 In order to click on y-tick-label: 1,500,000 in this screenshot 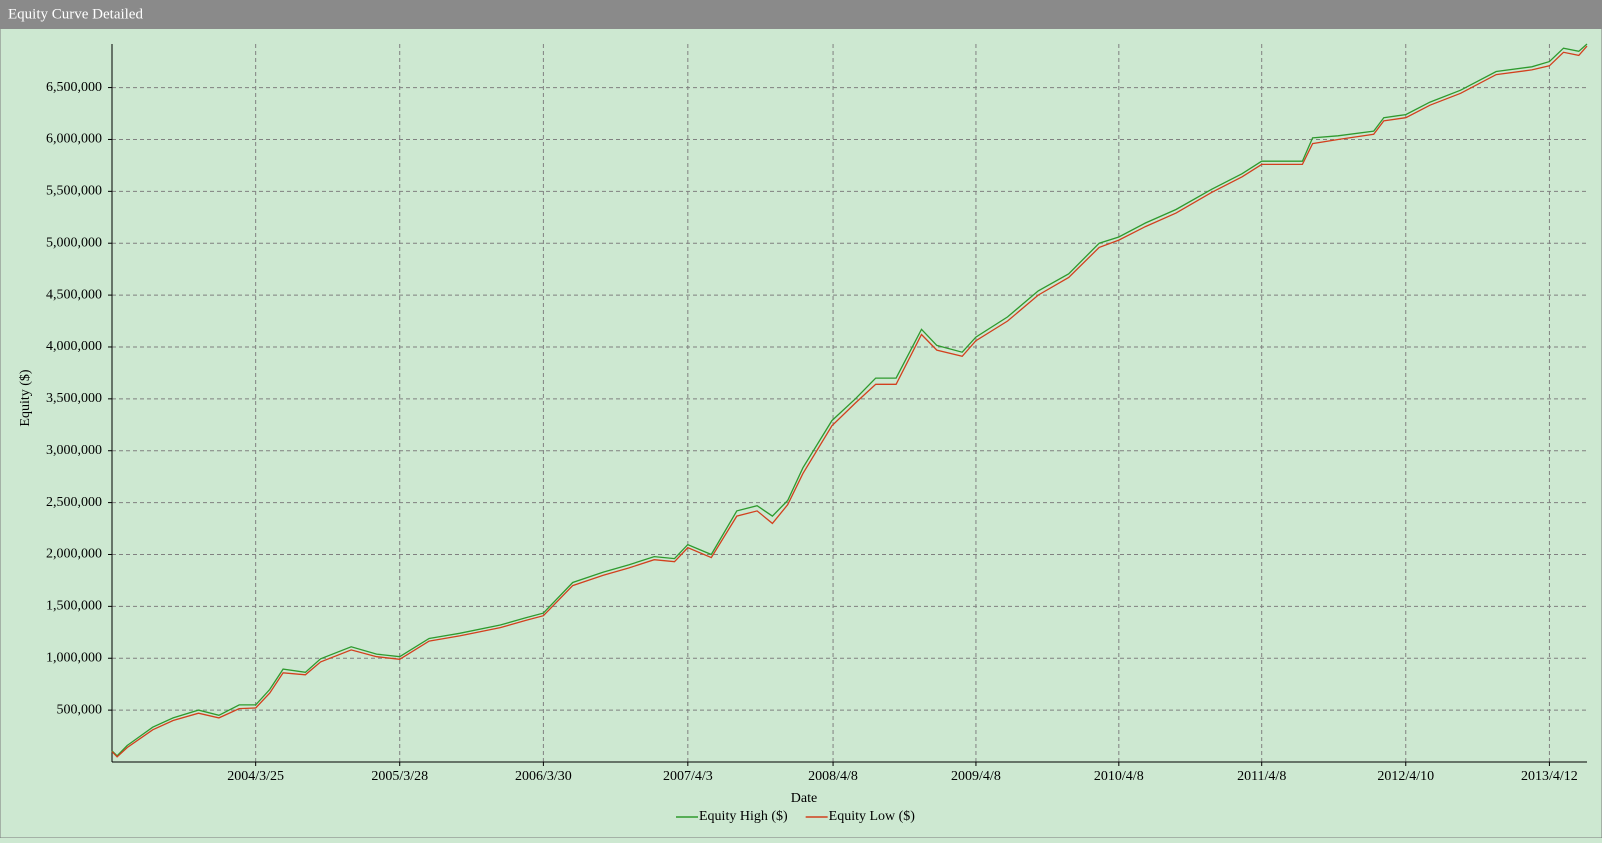, I will do `click(74, 606)`.